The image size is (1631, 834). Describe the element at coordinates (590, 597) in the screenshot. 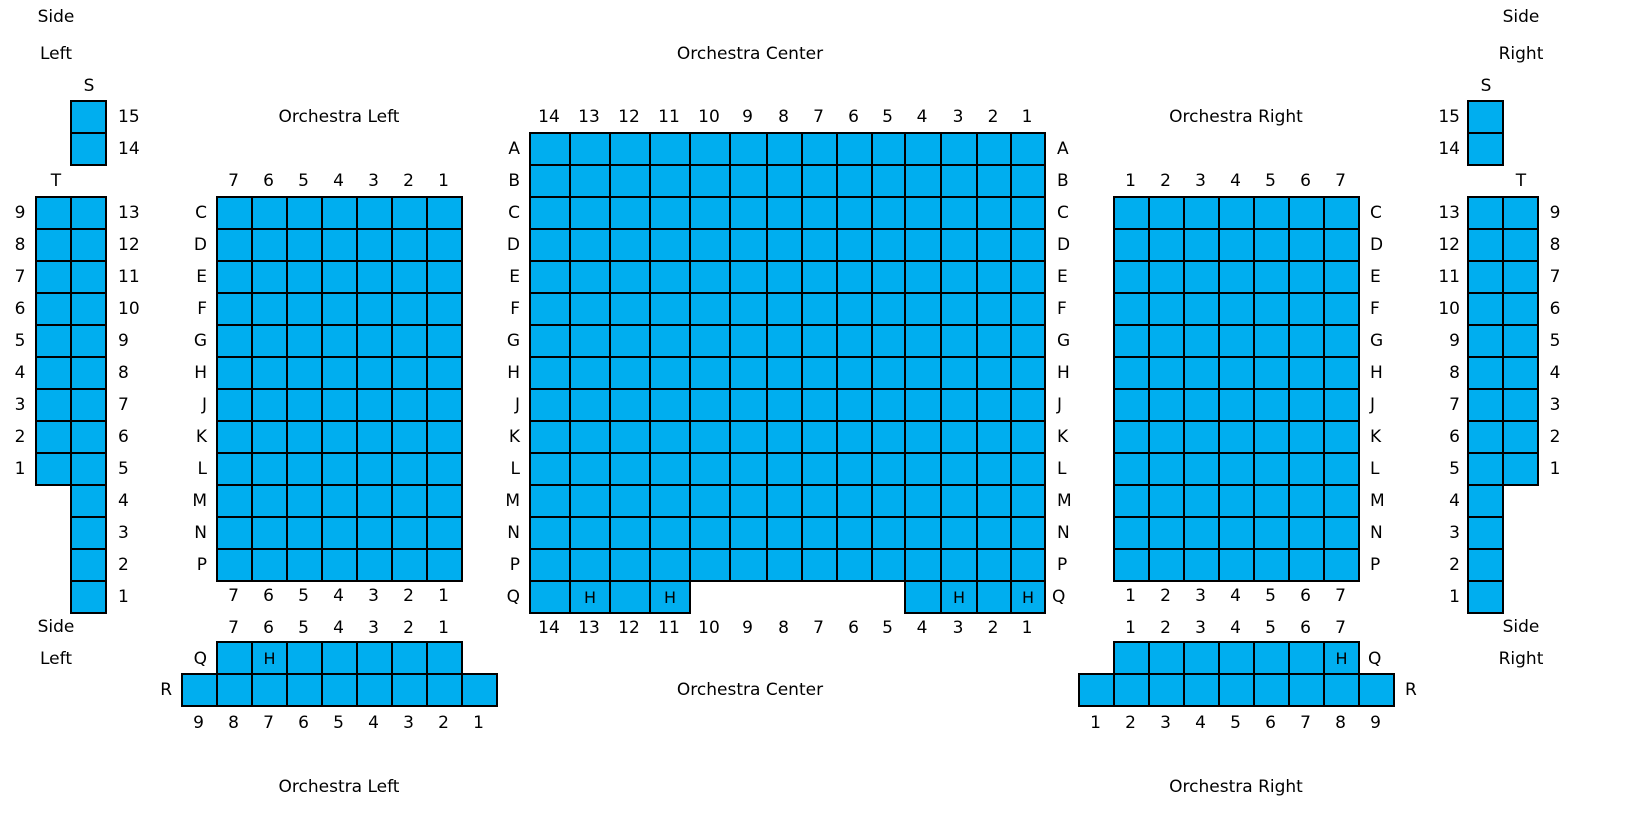

I see `seat-center-Q-13: H` at that location.